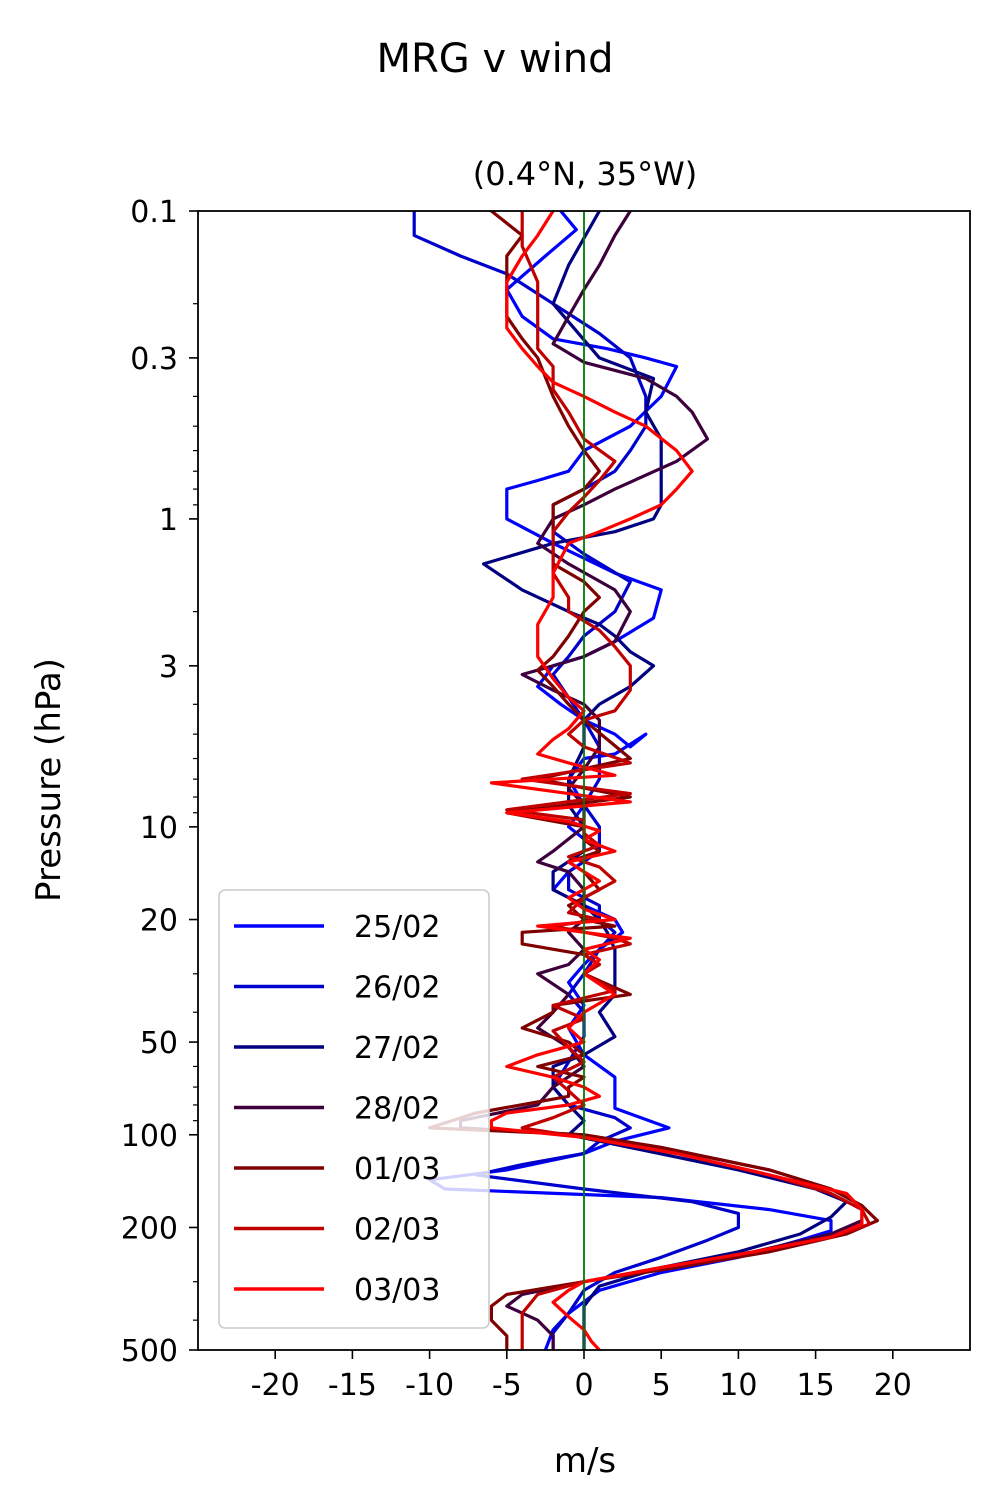 This screenshot has width=990, height=1504. I want to click on y-tick-label: 500, so click(149, 1351).